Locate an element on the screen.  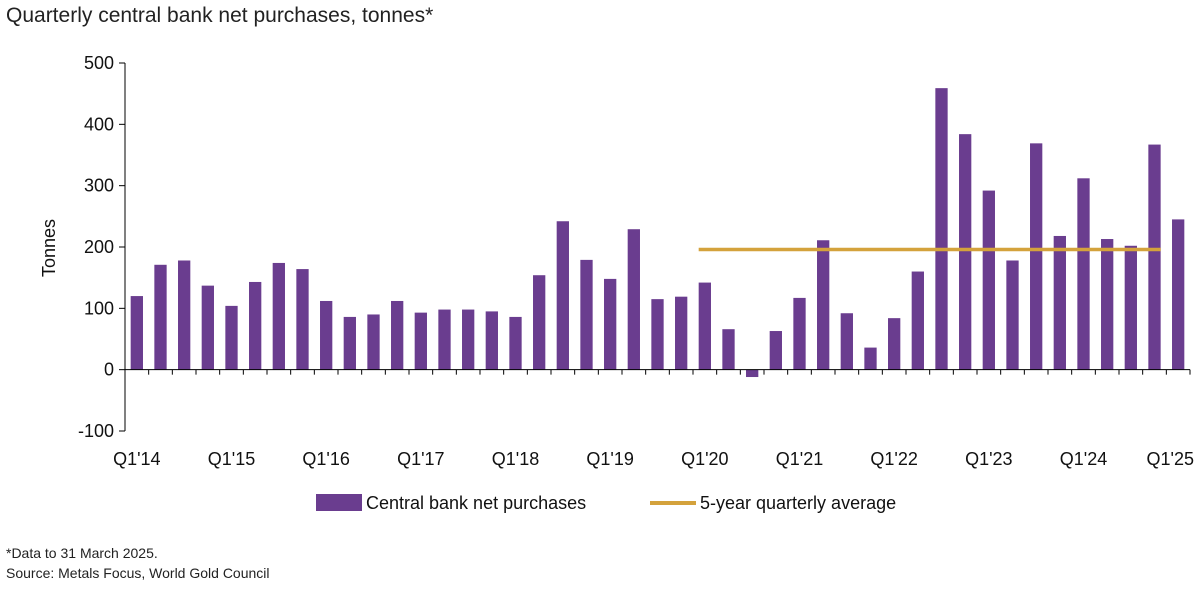
x-tick-label: Q1'17 is located at coordinates (420, 459).